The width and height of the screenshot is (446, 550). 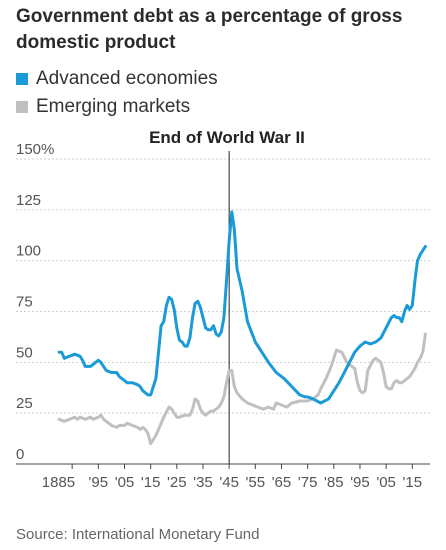 I want to click on y-tick-label-150: 150%, so click(x=35, y=149).